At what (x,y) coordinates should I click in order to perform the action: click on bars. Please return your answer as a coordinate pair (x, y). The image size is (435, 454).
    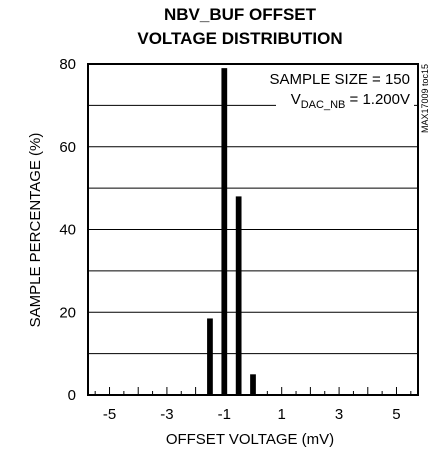
    Looking at the image, I should click on (231, 231).